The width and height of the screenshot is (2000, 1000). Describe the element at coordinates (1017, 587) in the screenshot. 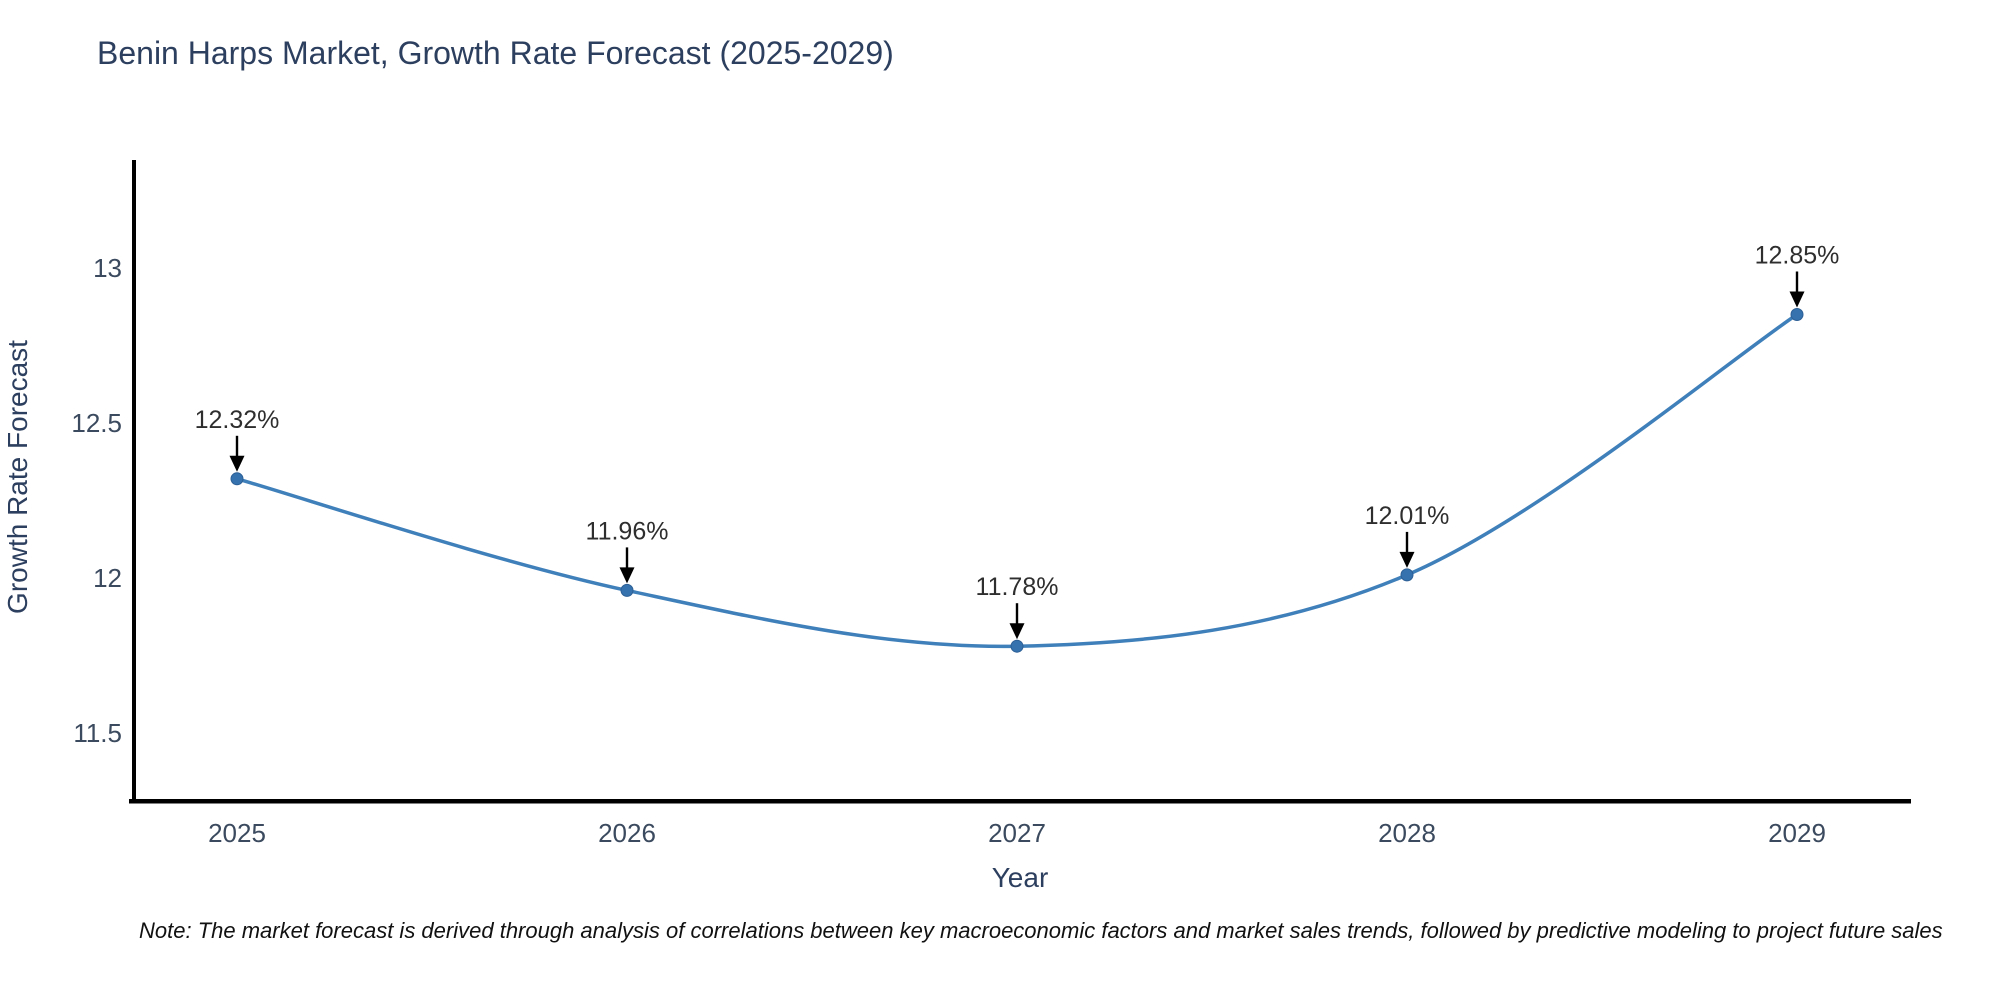

I see `data-point-value-label: 11.78%` at that location.